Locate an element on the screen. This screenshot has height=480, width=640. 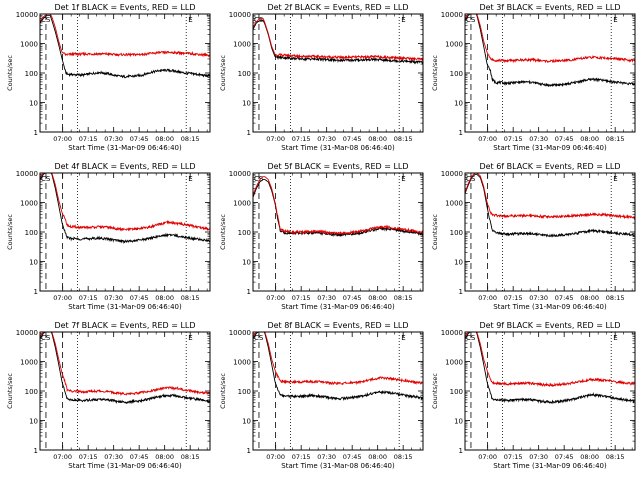
panel-title: Det 8f BLACK = Events, RED = LLD is located at coordinates (337, 325).